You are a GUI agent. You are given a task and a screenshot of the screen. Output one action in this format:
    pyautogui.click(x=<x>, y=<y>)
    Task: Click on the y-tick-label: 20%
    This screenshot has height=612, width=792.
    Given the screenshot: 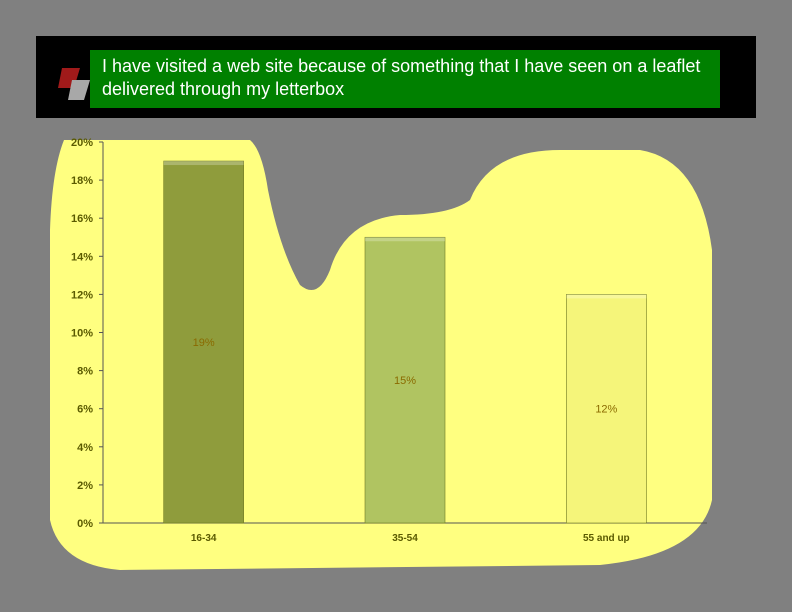 What is the action you would take?
    pyautogui.click(x=82, y=143)
    